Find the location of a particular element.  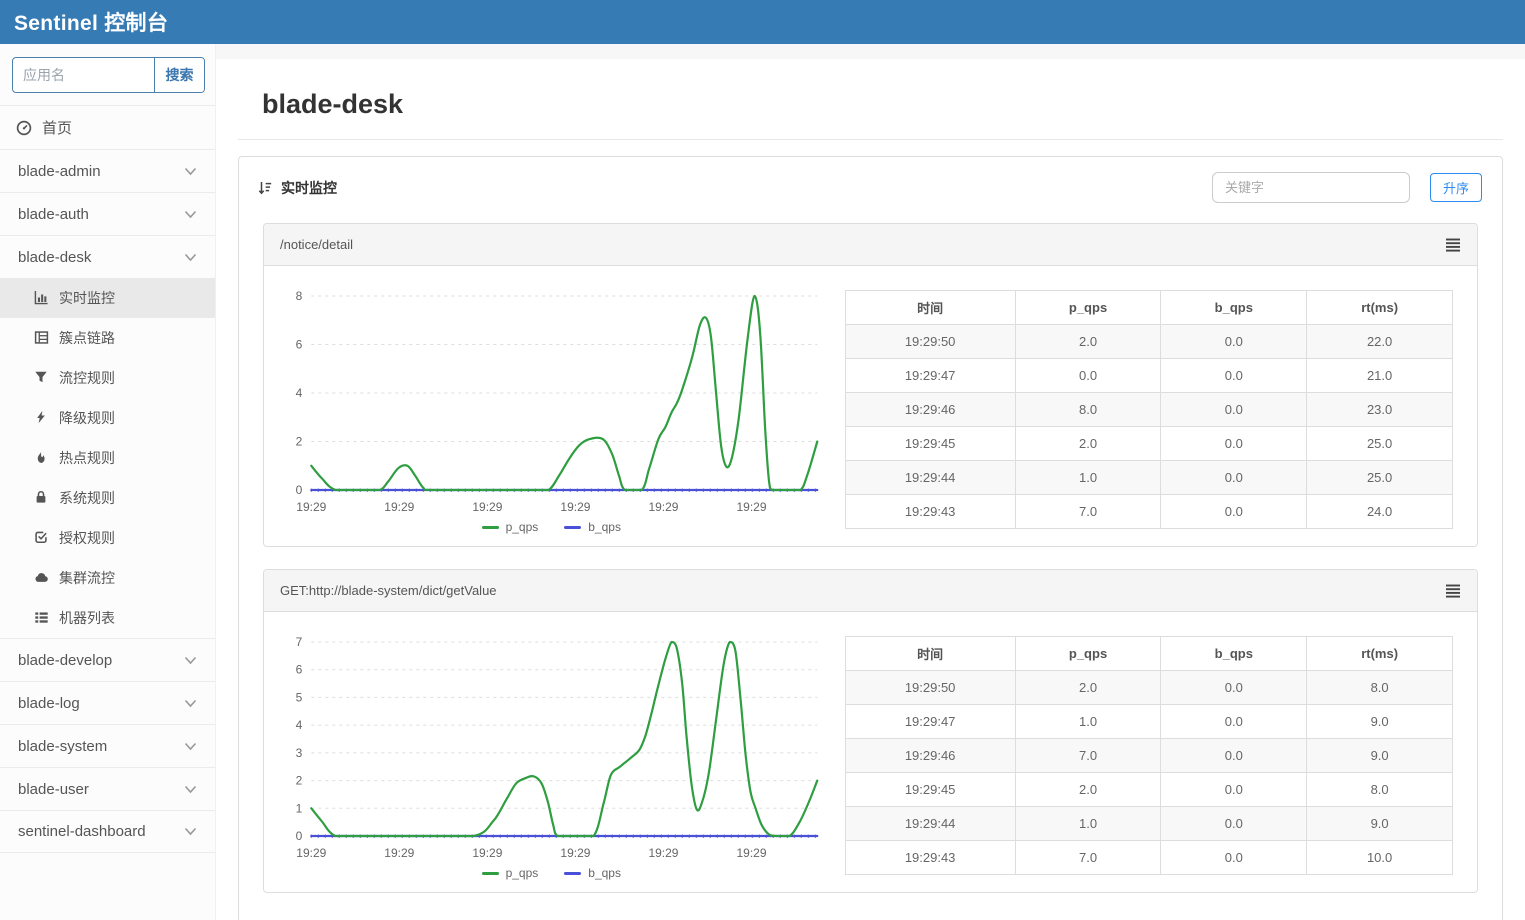

table-cell: 22.0 is located at coordinates (1379, 341).